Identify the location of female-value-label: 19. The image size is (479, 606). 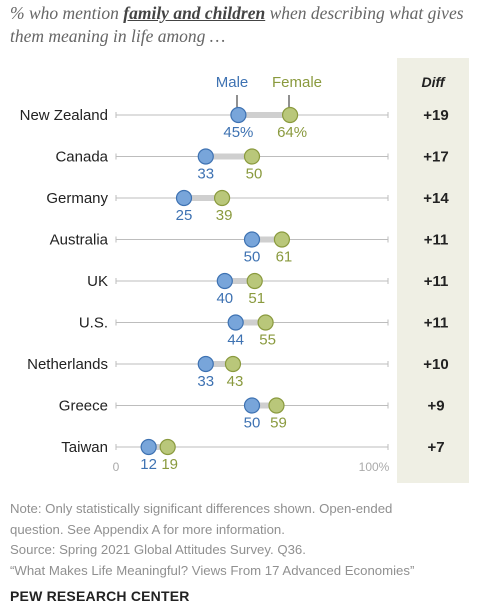
(169, 464).